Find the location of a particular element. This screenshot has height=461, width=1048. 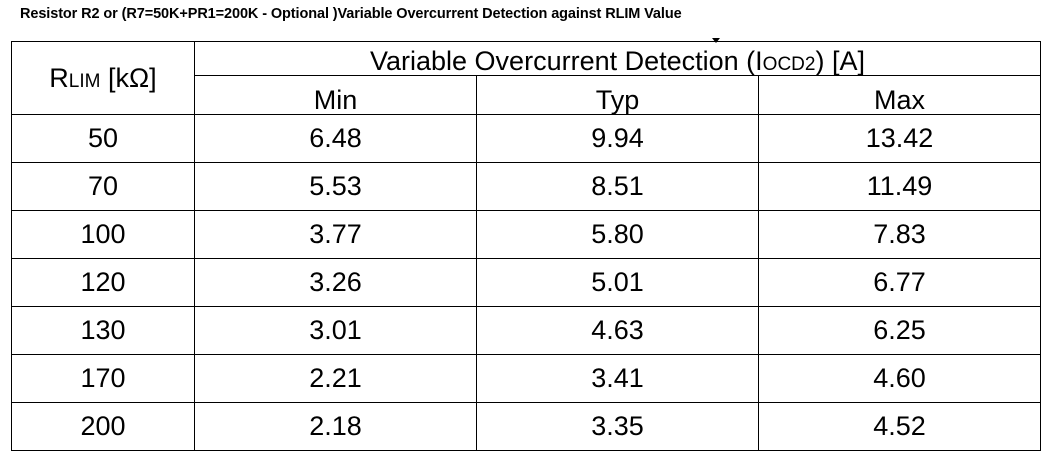

cell-typ: 5.01 is located at coordinates (617, 282).